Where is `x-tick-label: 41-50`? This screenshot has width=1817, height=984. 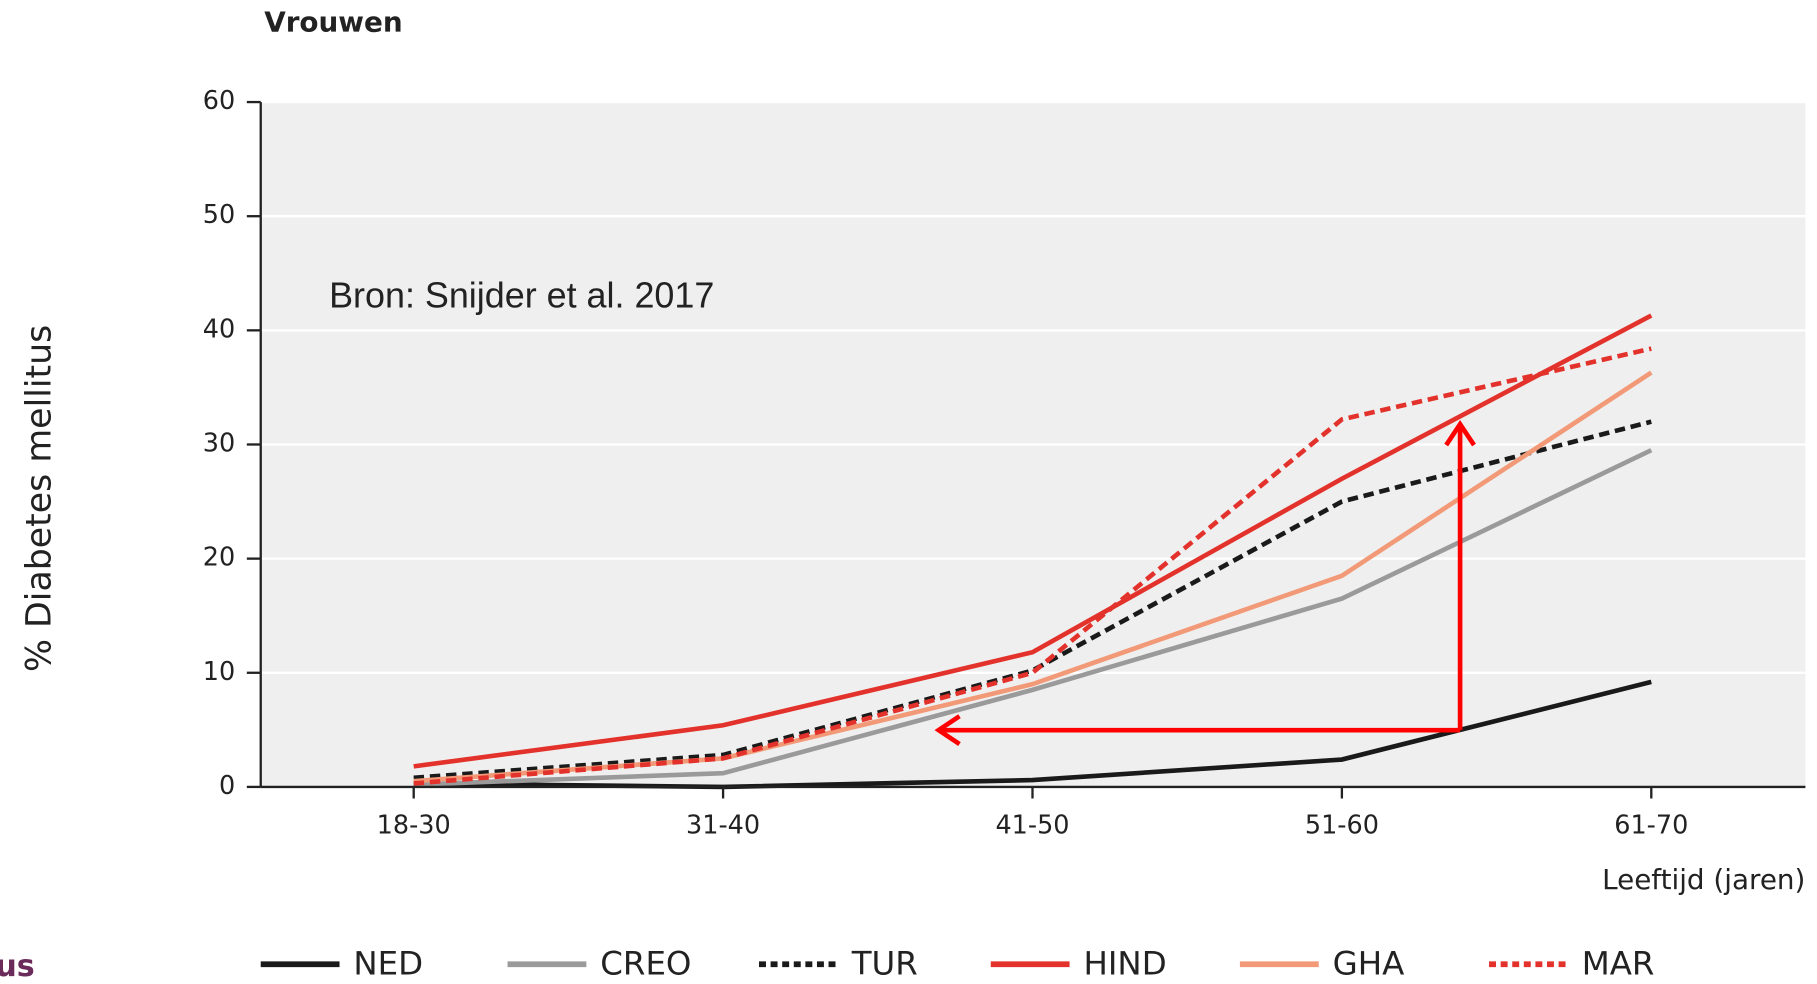
x-tick-label: 41-50 is located at coordinates (1032, 825).